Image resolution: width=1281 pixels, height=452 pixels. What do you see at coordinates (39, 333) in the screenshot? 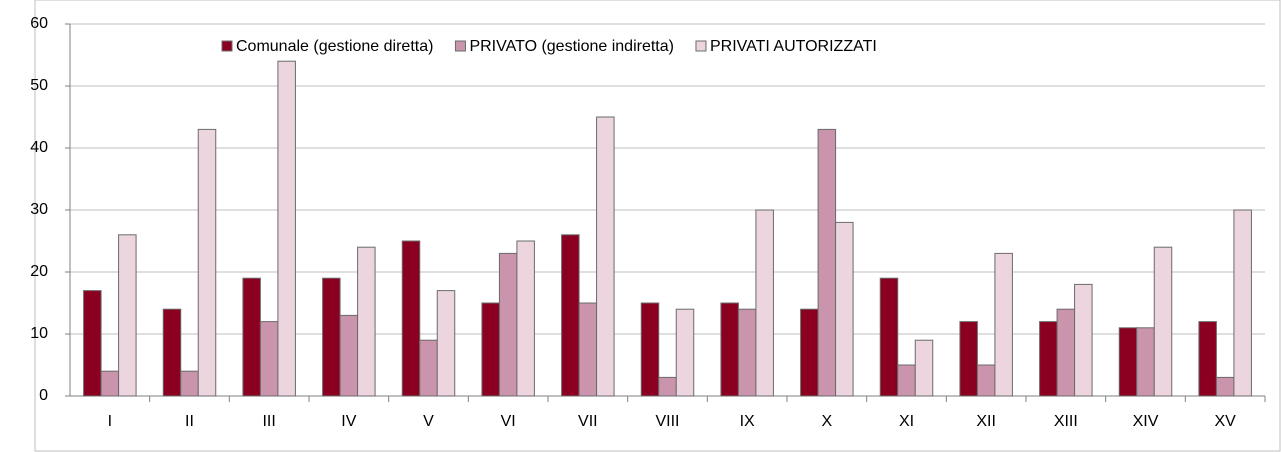
I see `y-tick-label: 10` at bounding box center [39, 333].